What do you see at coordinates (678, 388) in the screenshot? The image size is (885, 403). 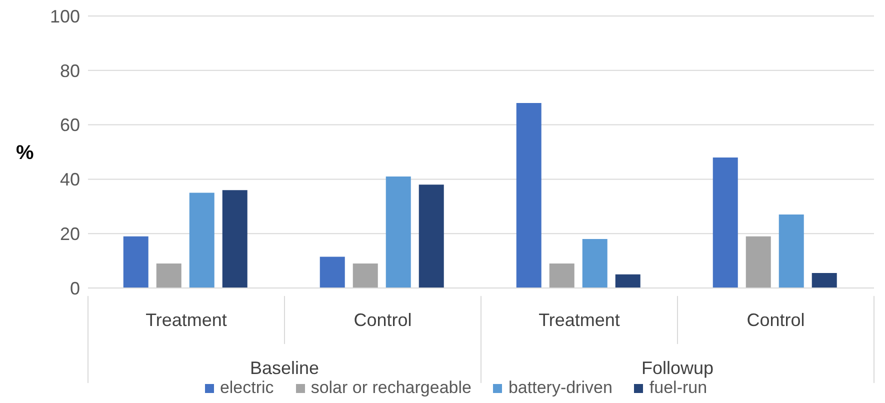 I see `legend-label: fuel-run` at bounding box center [678, 388].